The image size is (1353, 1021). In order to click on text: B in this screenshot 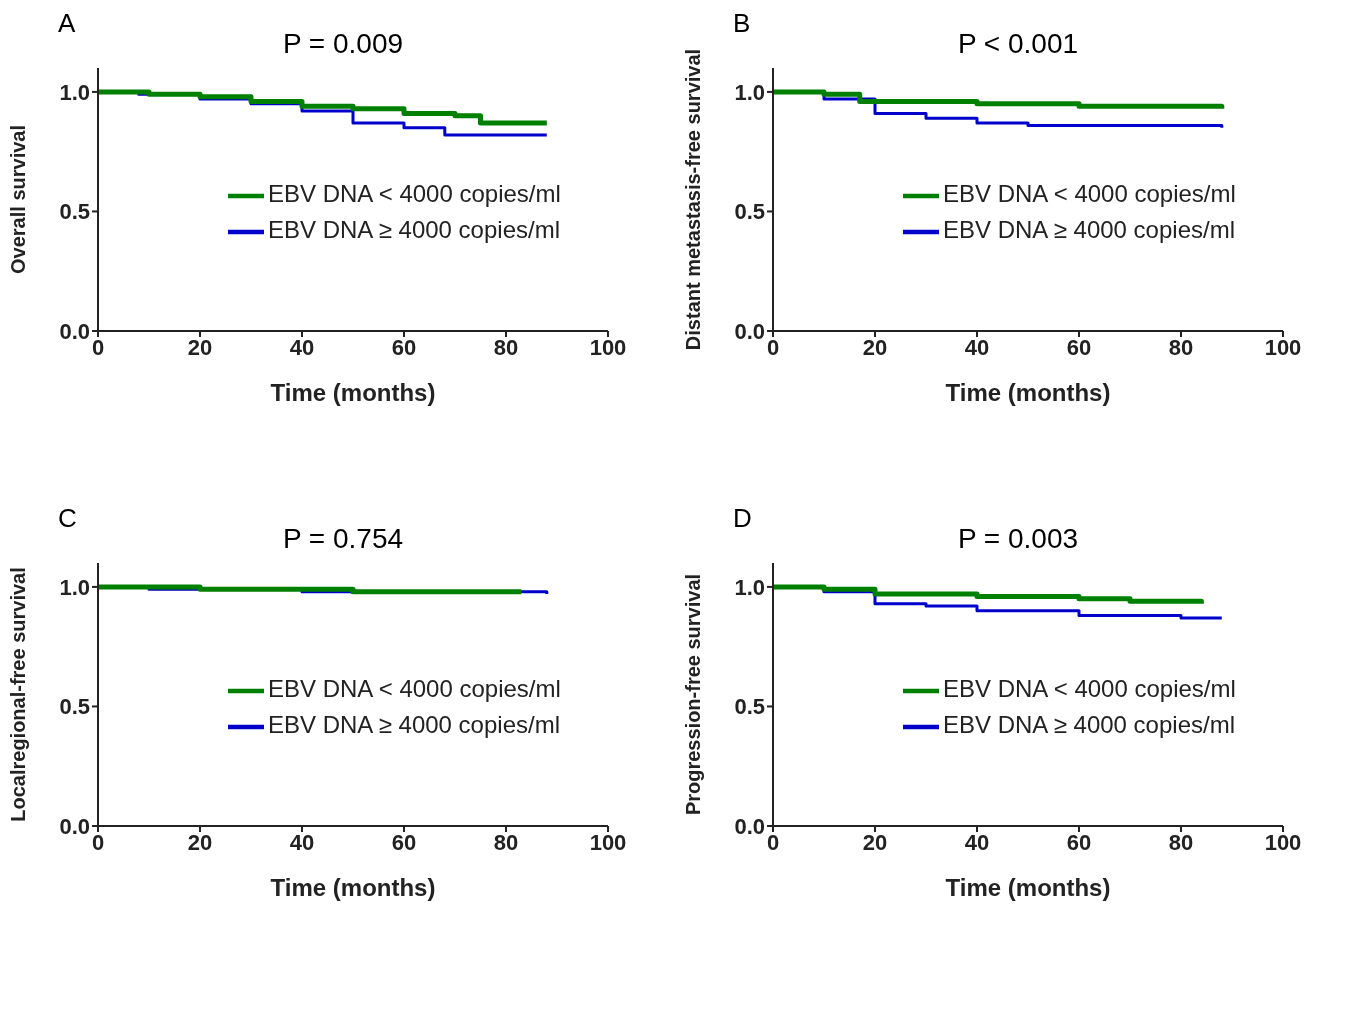, I will do `click(742, 23)`.